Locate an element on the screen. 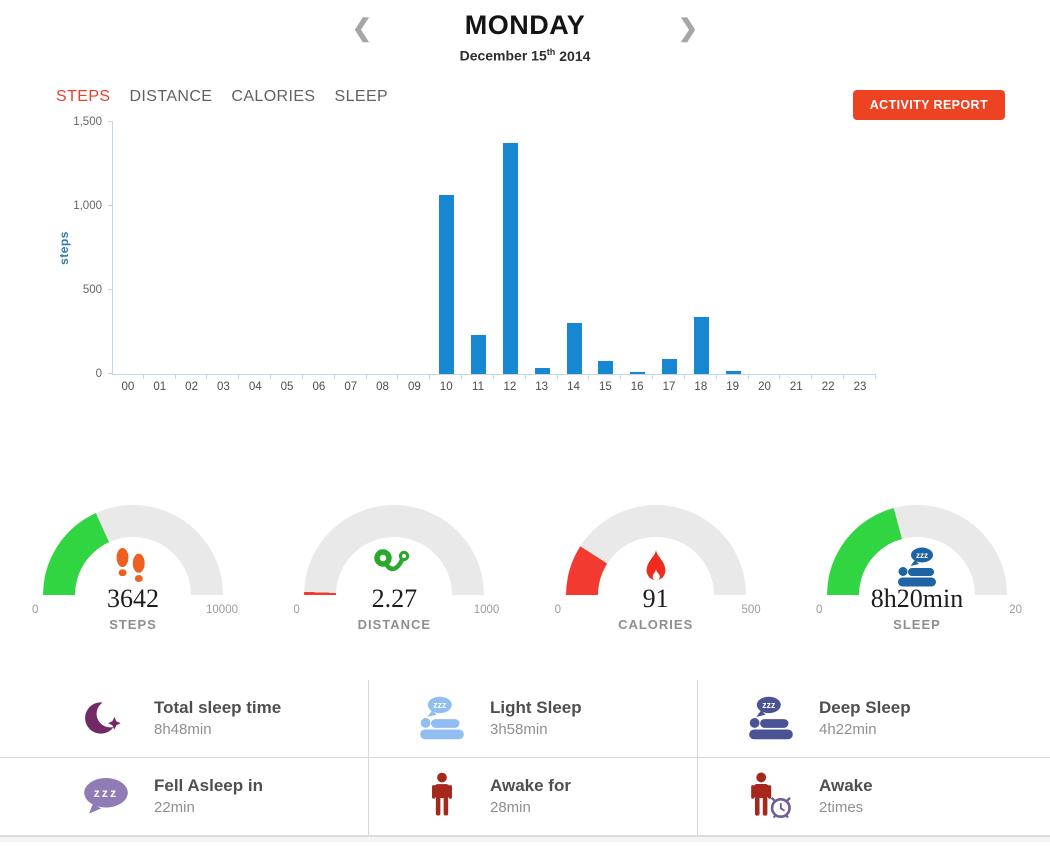 The height and width of the screenshot is (859, 1050). tab-calories: CALORIES is located at coordinates (273, 96).